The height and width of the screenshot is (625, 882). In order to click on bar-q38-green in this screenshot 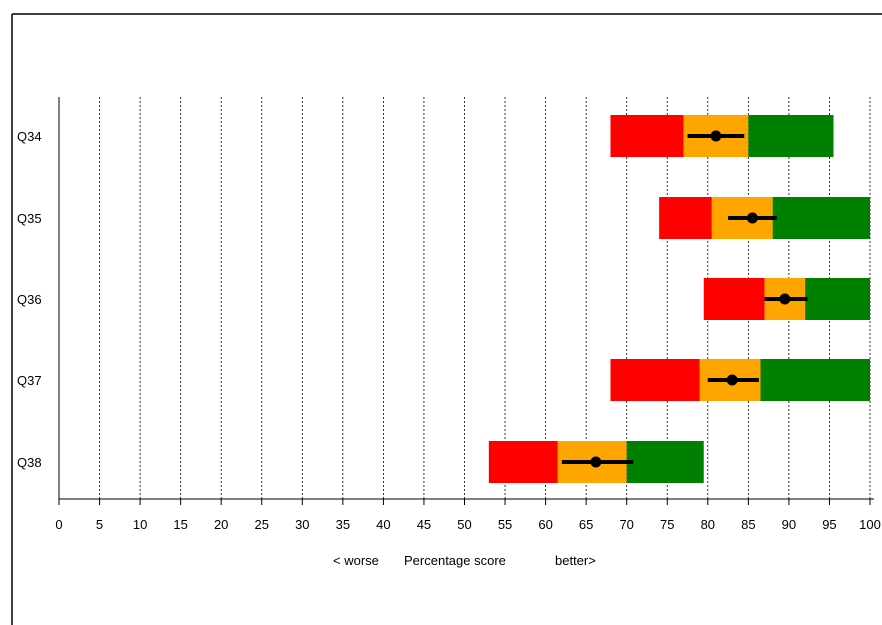, I will do `click(665, 462)`.